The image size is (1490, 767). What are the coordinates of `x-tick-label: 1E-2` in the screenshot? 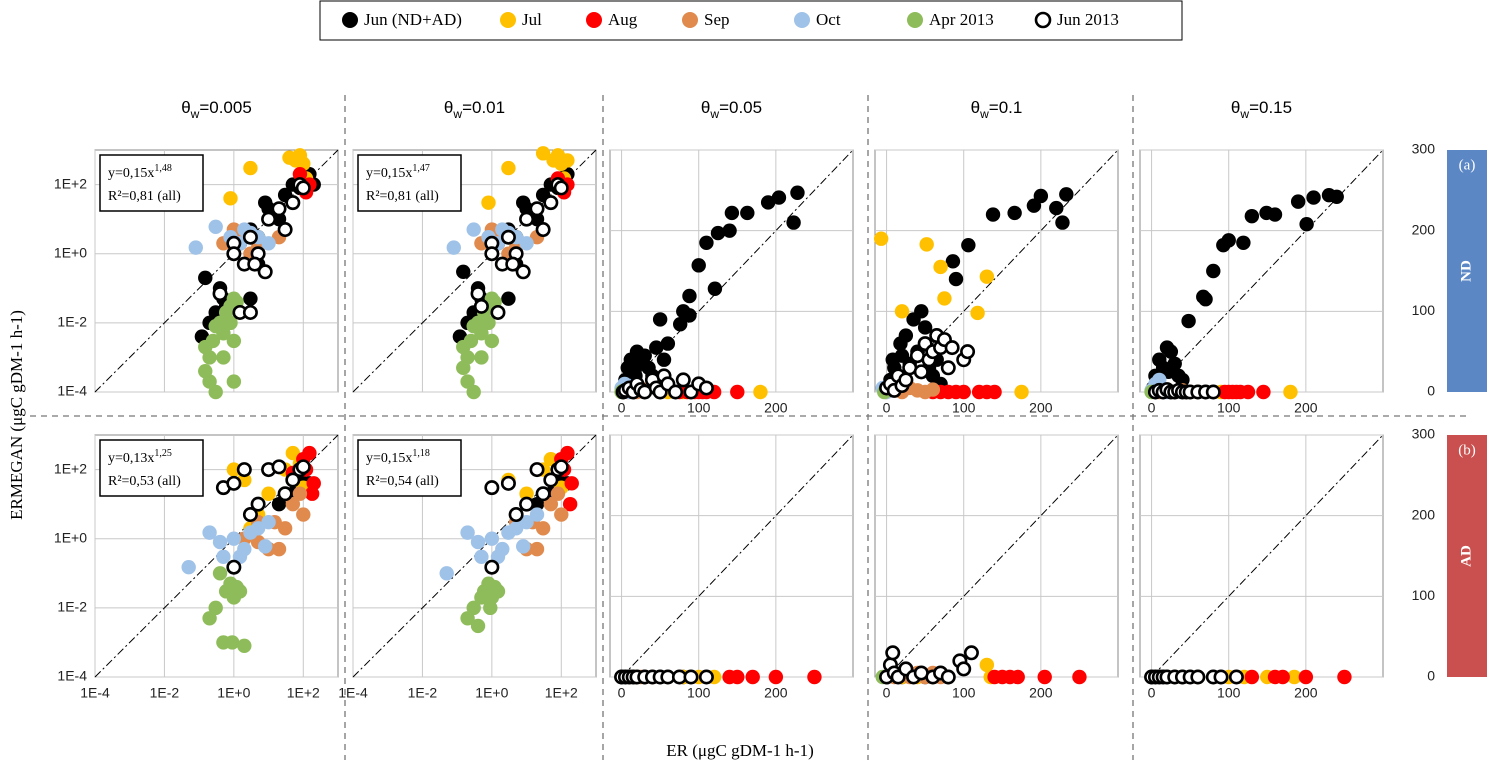 It's located at (423, 693).